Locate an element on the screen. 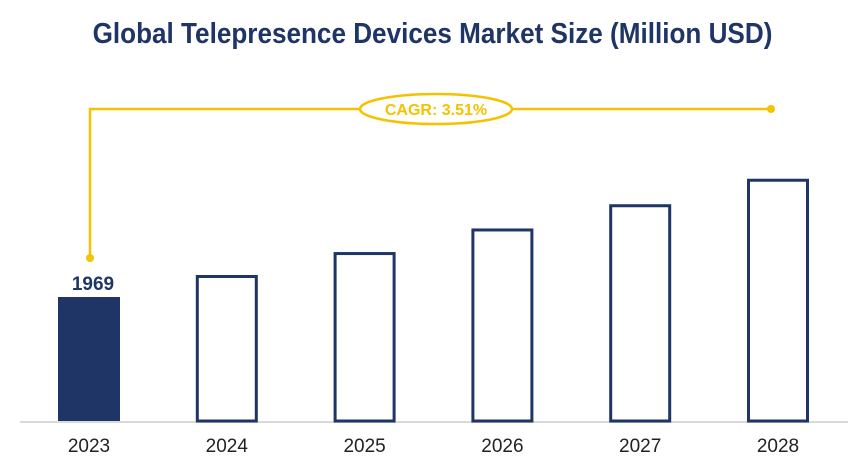 This screenshot has width=865, height=461. x-tick-label: 2023 is located at coordinates (89, 446).